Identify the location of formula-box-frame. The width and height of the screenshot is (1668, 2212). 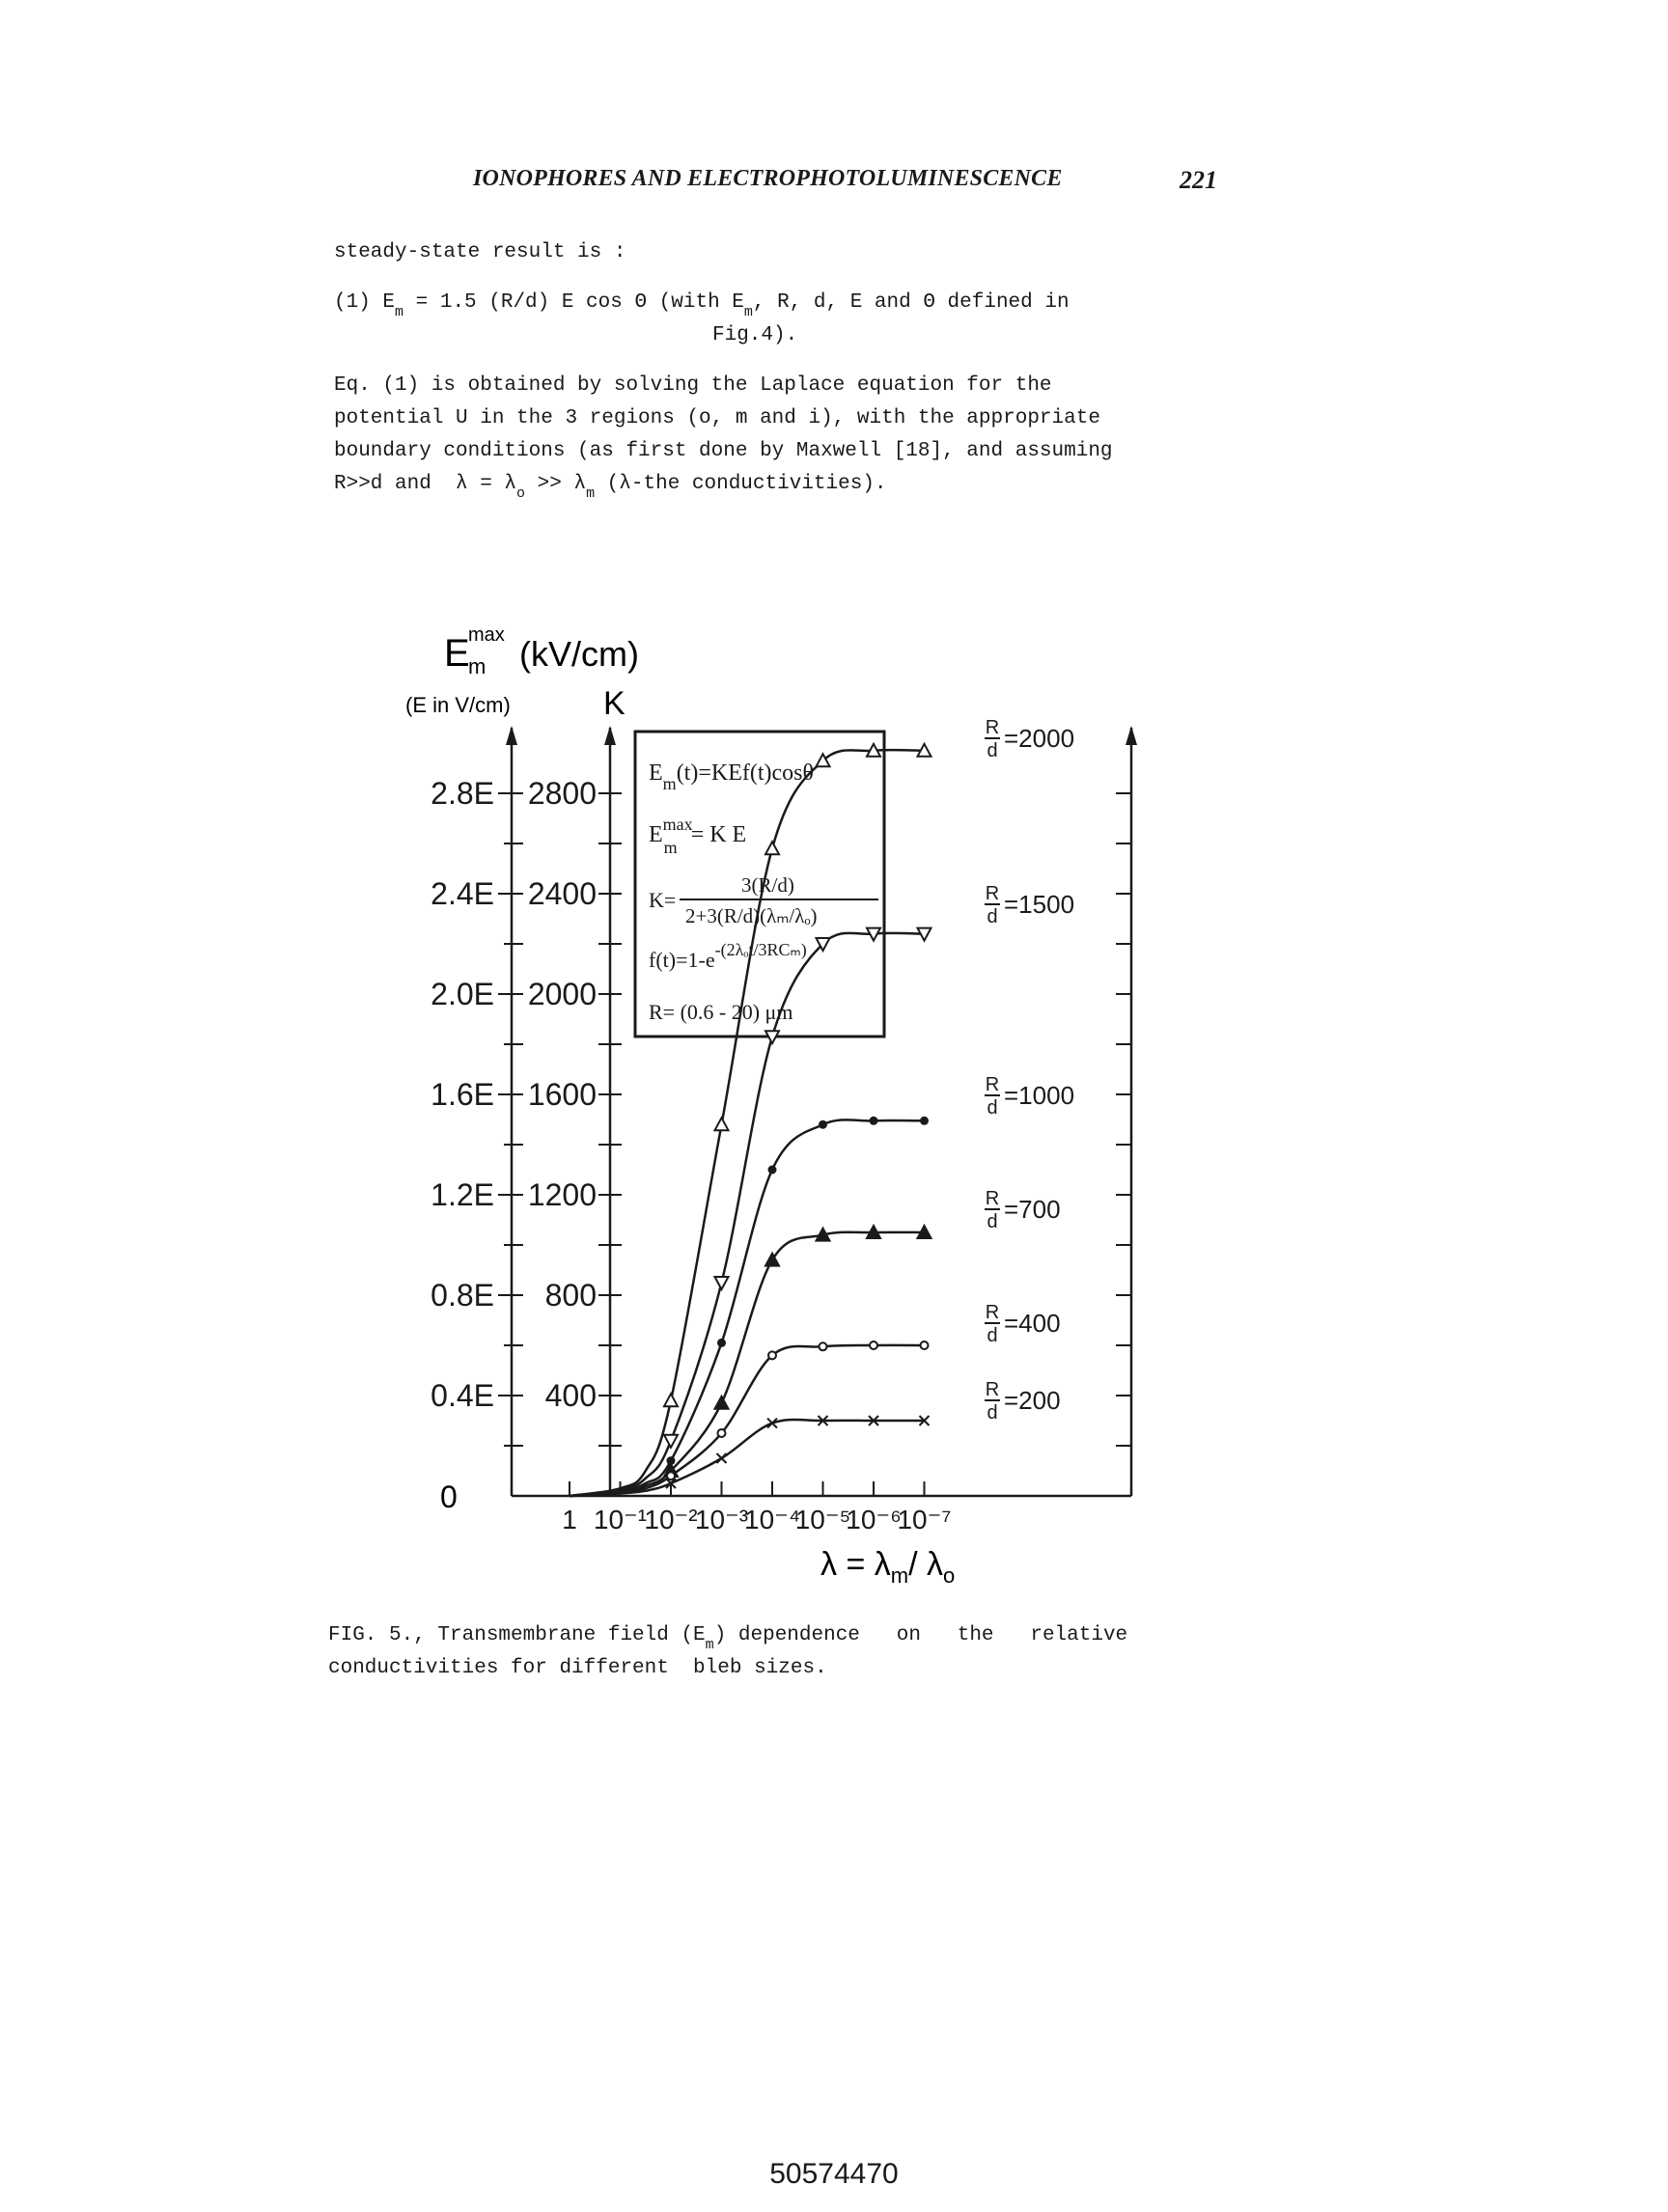
(759, 884).